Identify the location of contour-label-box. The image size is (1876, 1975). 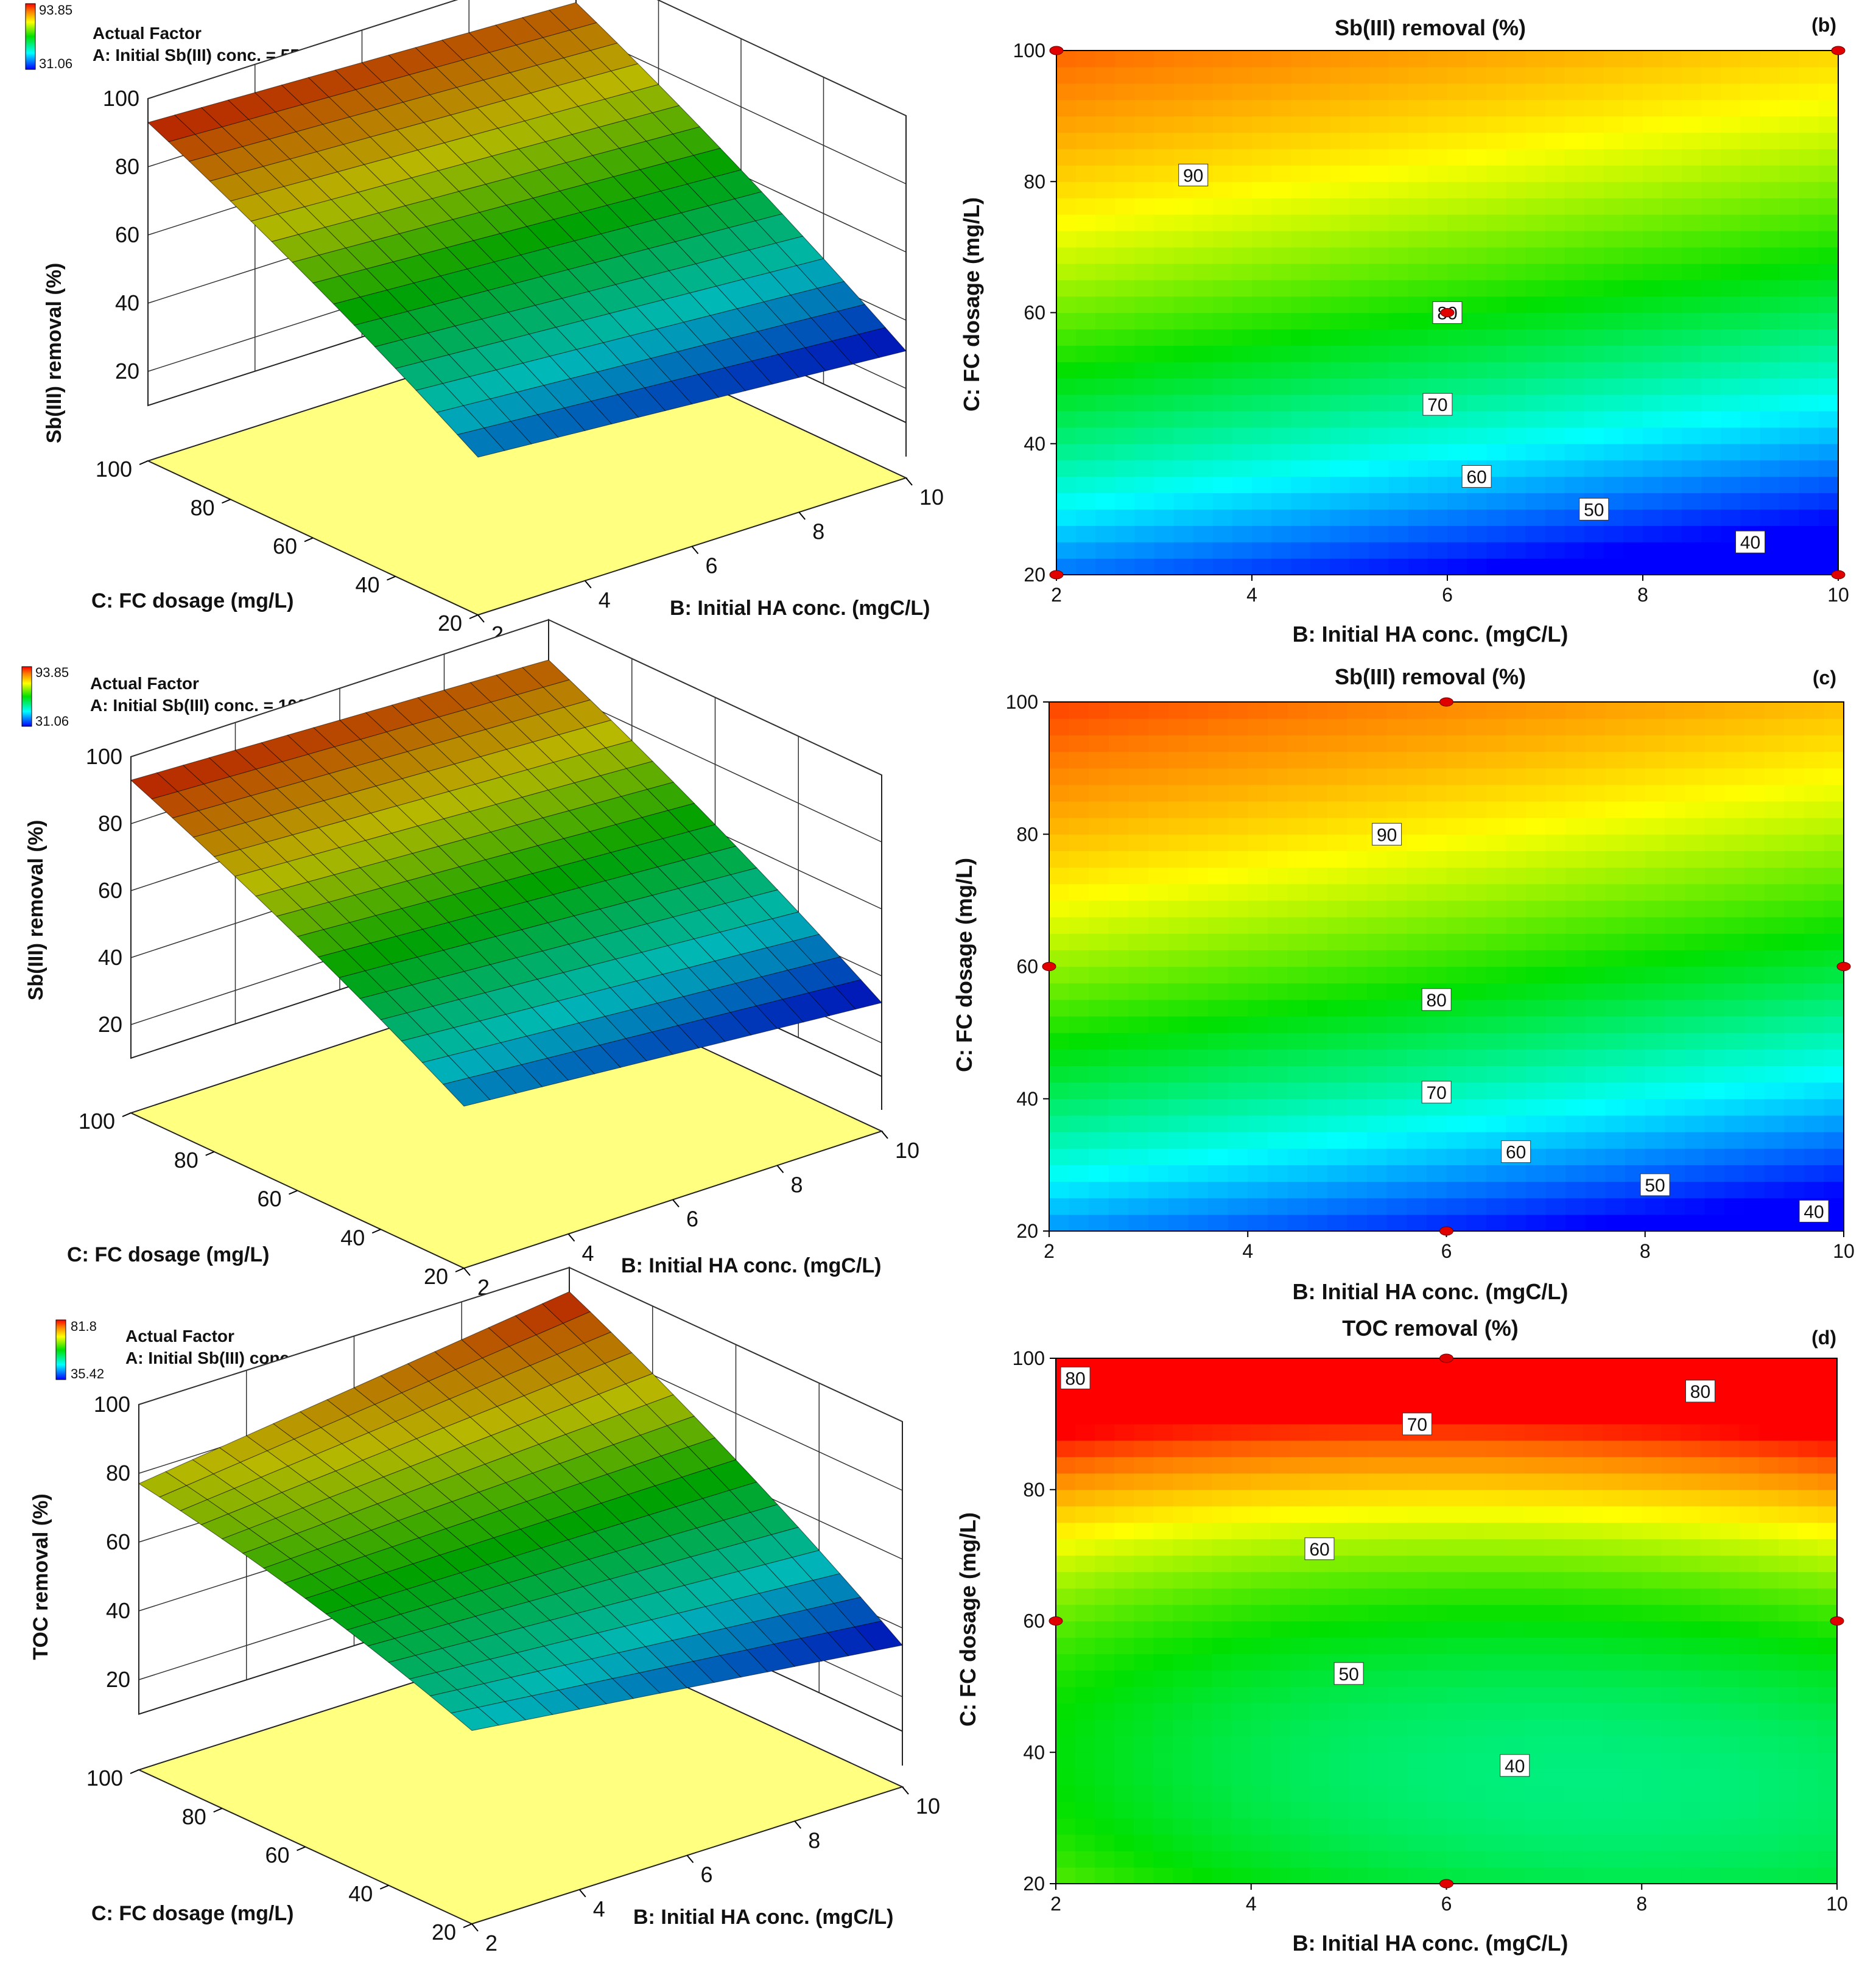
(1594, 509).